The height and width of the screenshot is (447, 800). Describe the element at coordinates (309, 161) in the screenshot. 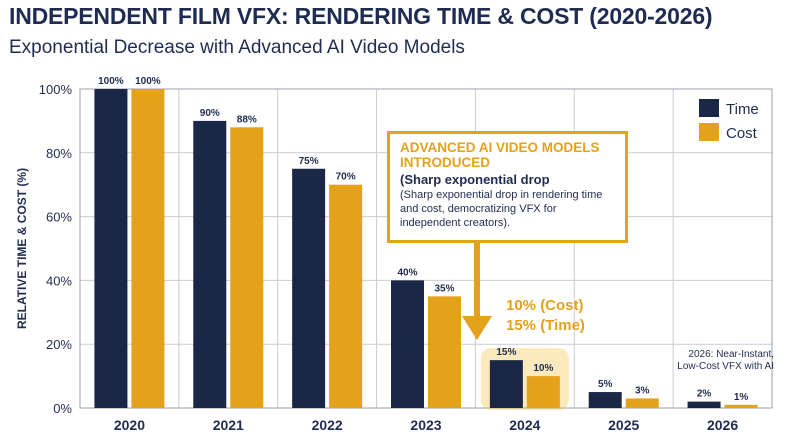

I see `data-label-time-2022: 75%` at that location.